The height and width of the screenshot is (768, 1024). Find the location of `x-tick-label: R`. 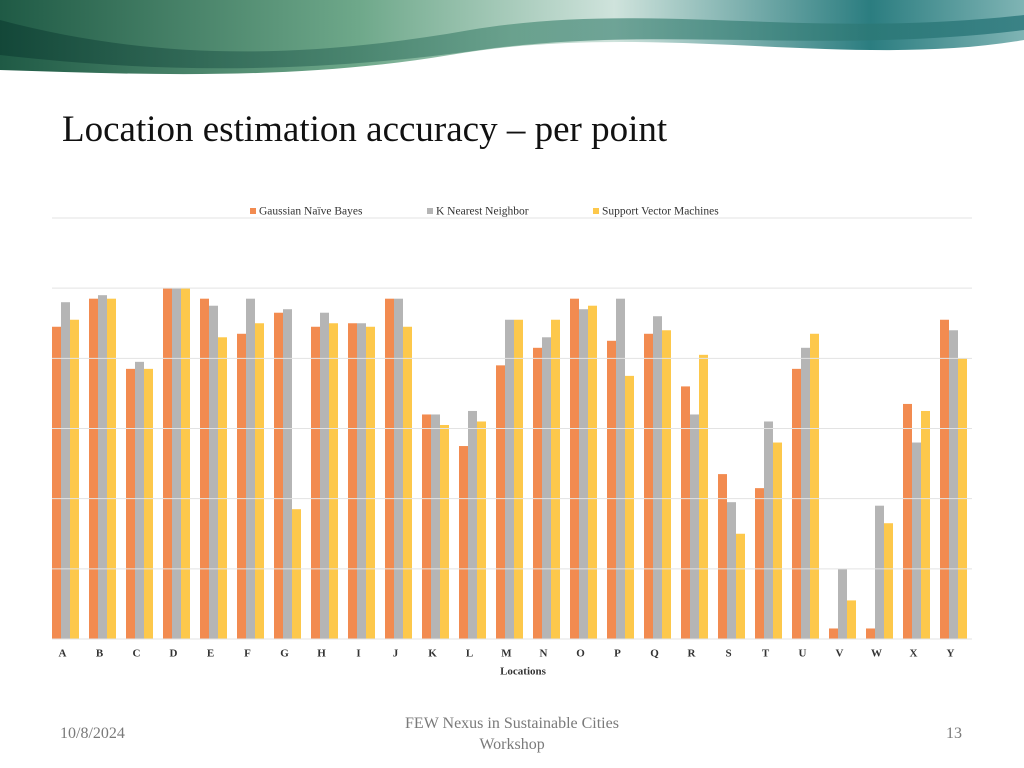

x-tick-label: R is located at coordinates (692, 654).